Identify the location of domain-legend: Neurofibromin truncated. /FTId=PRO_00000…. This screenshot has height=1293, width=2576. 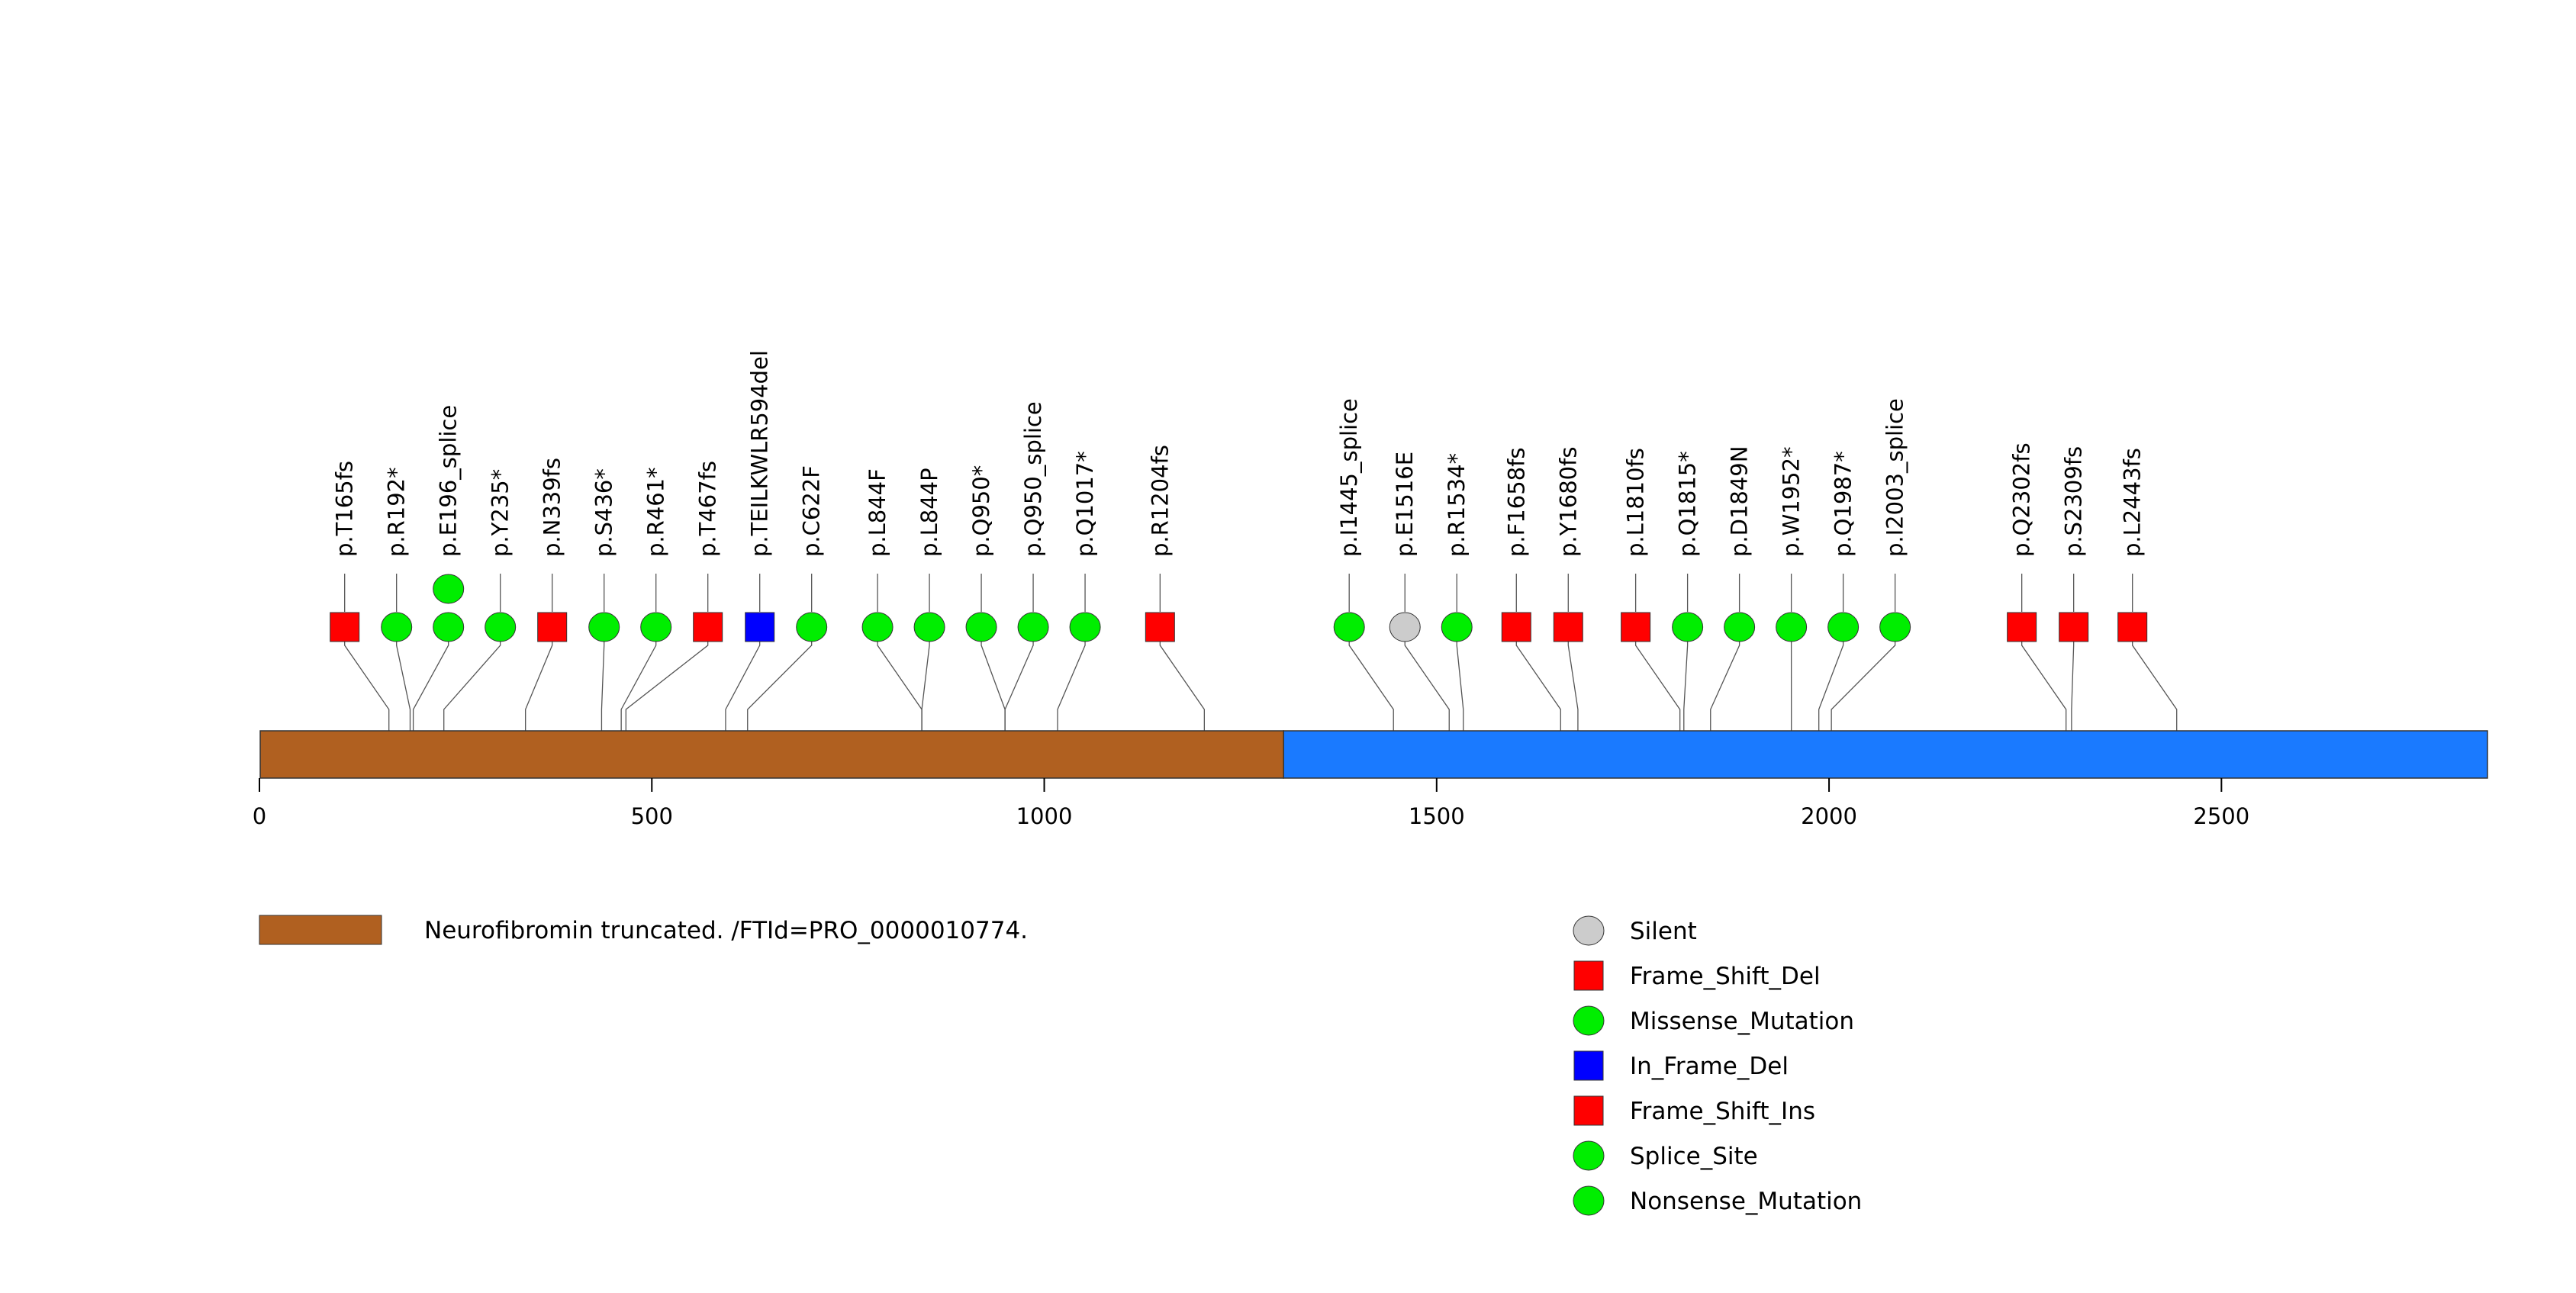
(643, 929).